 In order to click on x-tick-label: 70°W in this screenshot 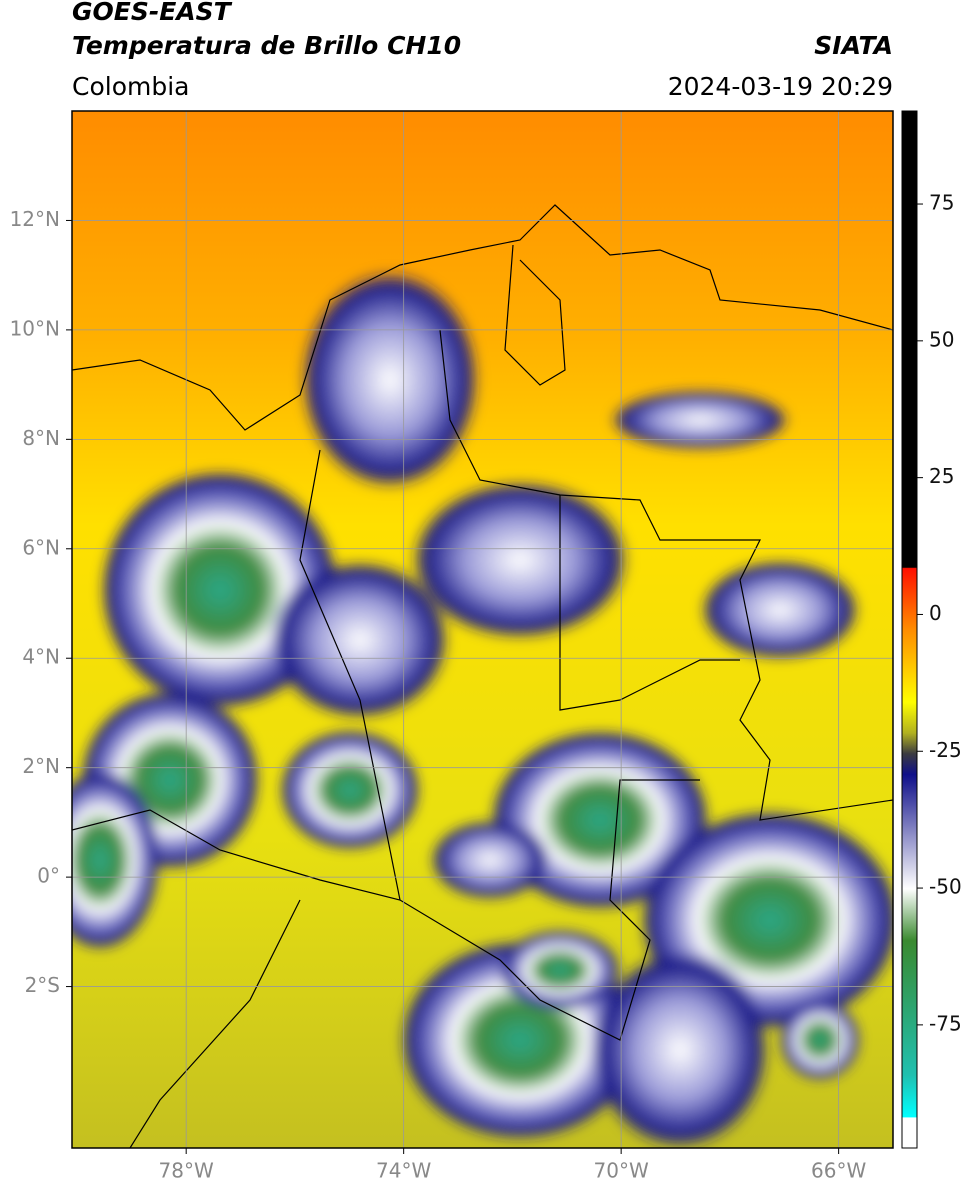, I will do `click(621, 1171)`.